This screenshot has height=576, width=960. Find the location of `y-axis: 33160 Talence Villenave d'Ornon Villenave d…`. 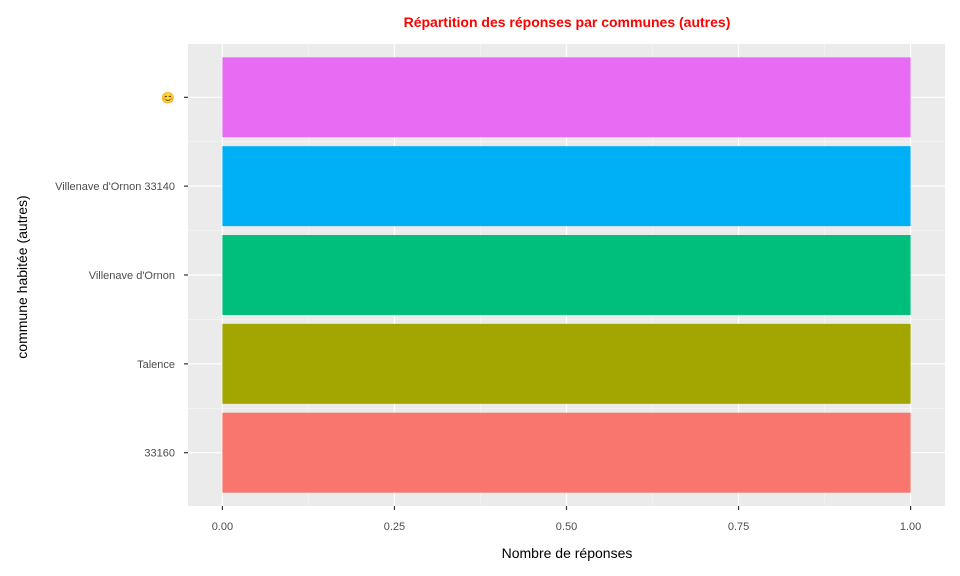

y-axis: 33160 Talence Villenave d'Ornon Villenave d… is located at coordinates (121, 275).